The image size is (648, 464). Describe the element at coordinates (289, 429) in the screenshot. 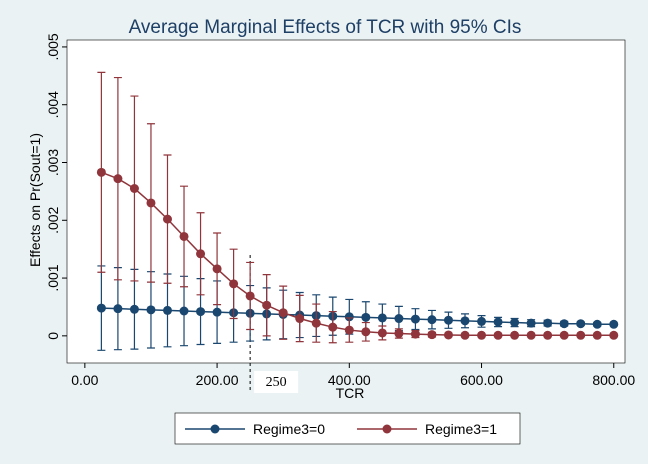

I see `legend-label: Regime3=0` at that location.